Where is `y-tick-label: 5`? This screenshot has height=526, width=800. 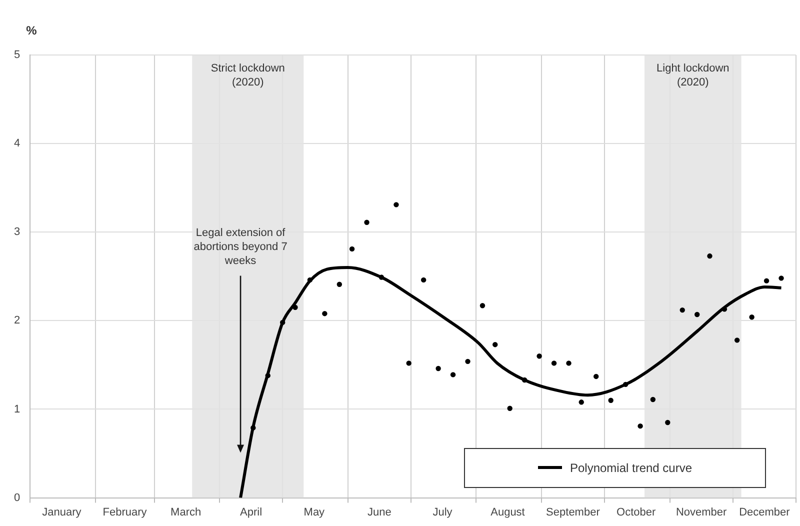
y-tick-label: 5 is located at coordinates (17, 55).